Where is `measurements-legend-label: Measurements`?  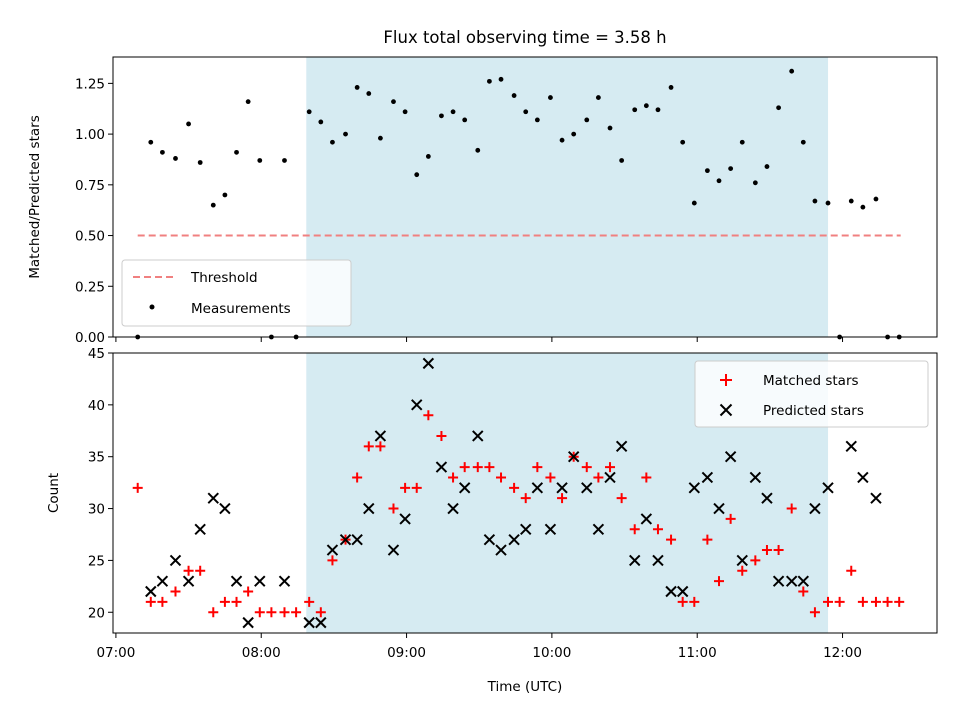
measurements-legend-label: Measurements is located at coordinates (241, 309).